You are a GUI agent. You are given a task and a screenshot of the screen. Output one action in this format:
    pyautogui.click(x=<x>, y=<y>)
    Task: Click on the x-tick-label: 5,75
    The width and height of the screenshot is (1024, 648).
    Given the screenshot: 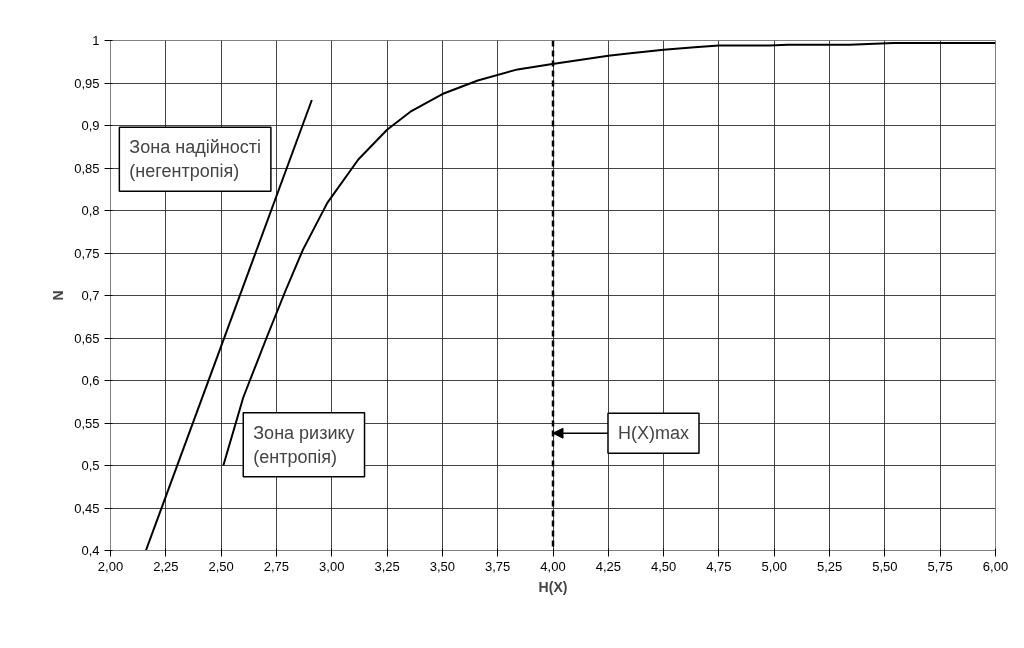 What is the action you would take?
    pyautogui.click(x=940, y=566)
    